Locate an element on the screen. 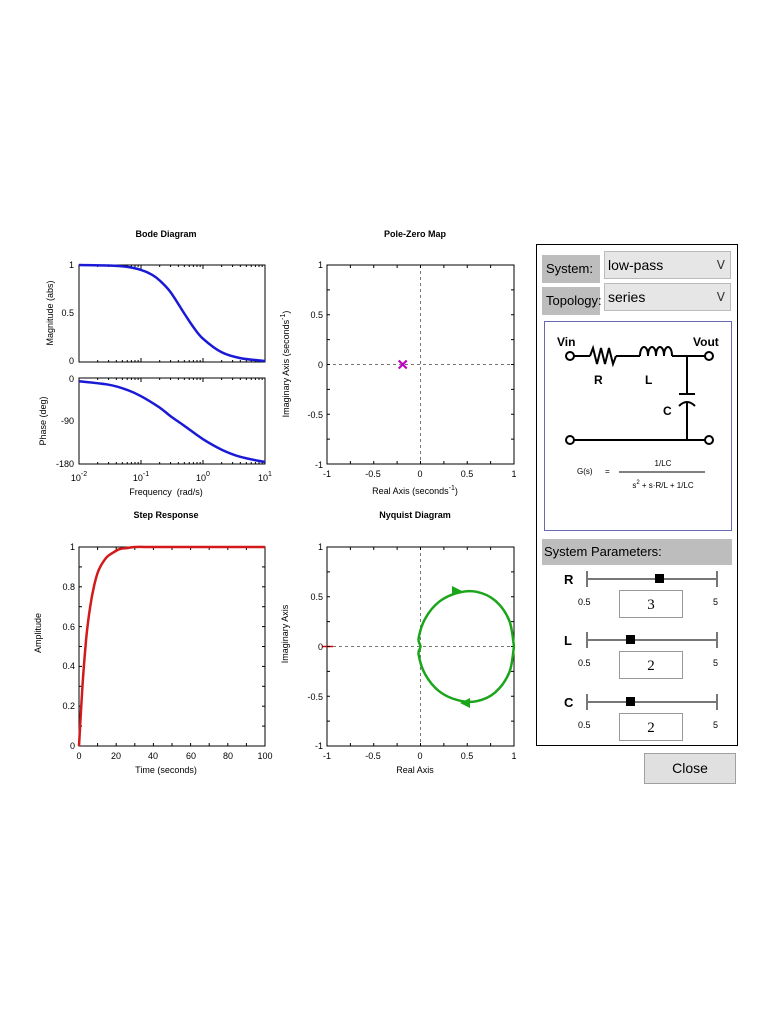  nyquist-curve is located at coordinates (466, 646).